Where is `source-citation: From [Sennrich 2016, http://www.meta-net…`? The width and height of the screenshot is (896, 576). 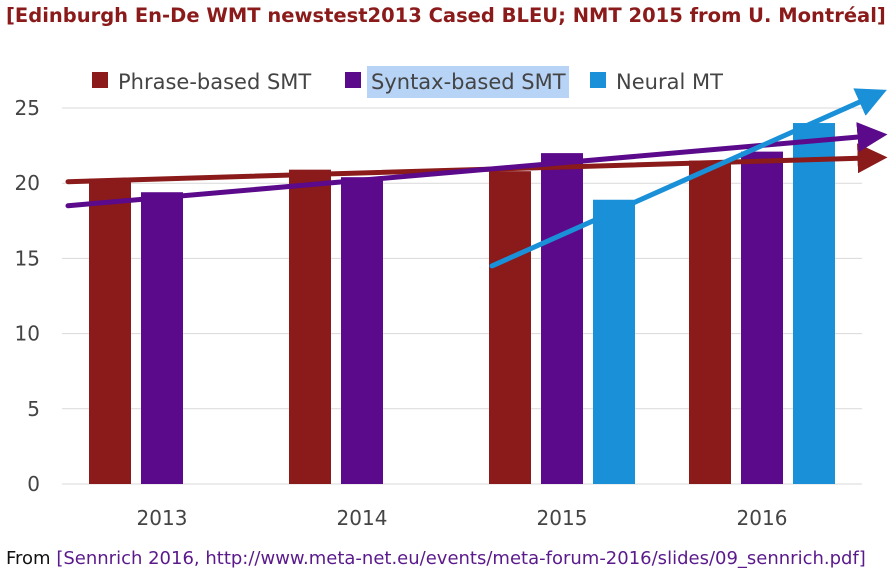
source-citation: From [Sennrich 2016, http://www.meta-net… is located at coordinates (436, 558).